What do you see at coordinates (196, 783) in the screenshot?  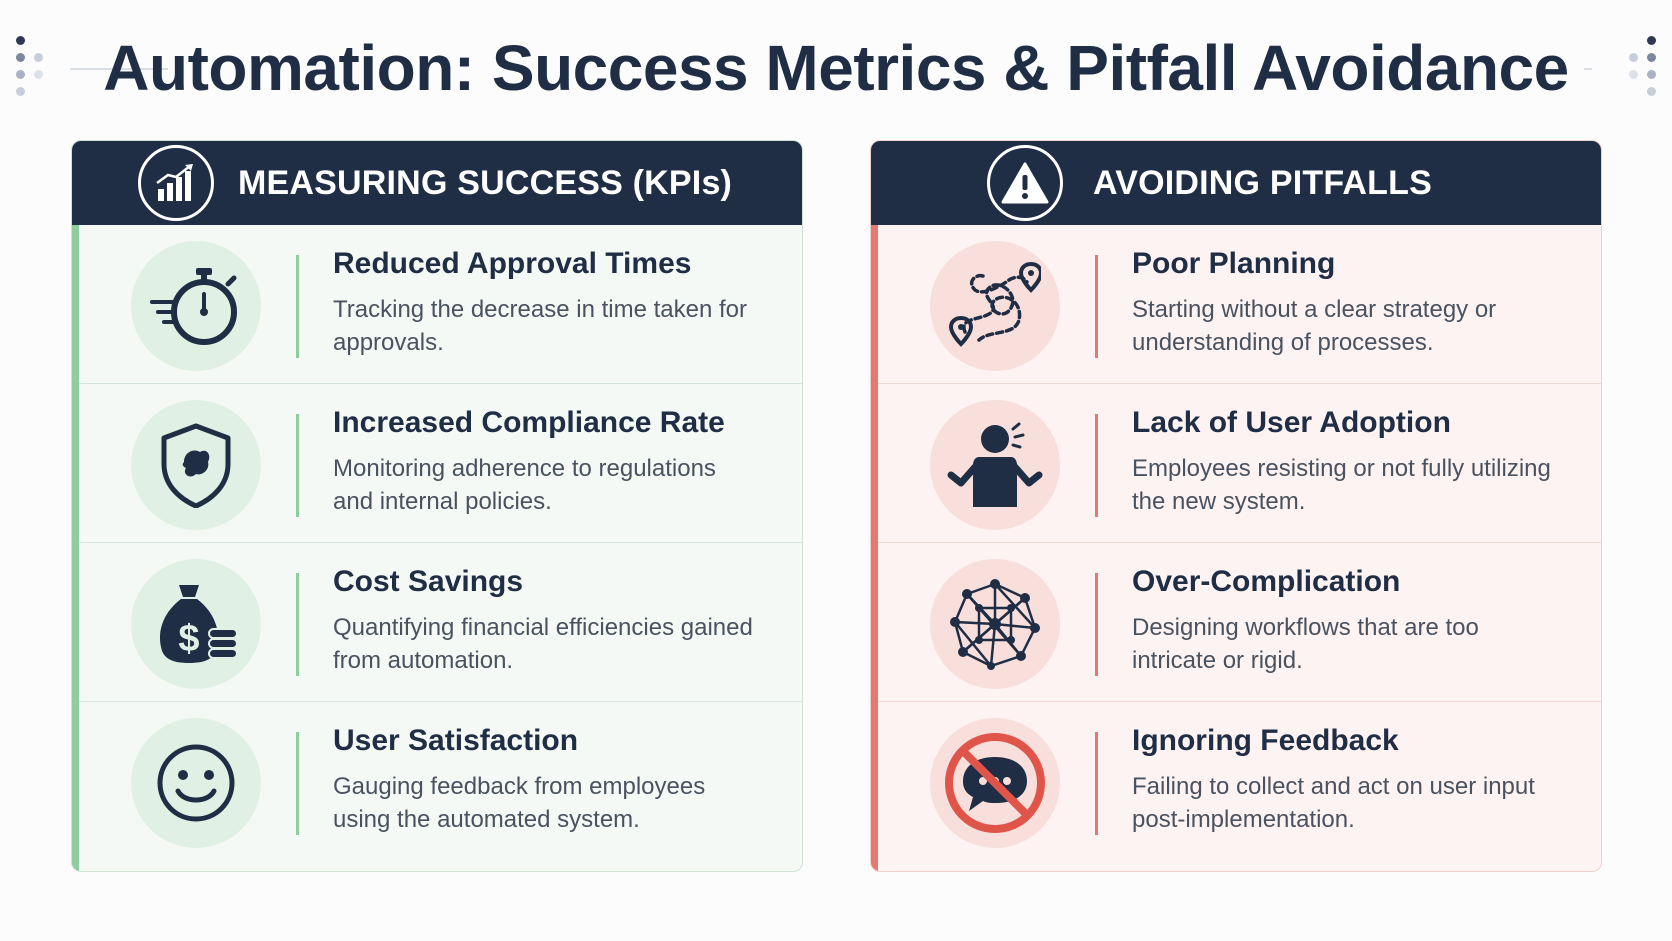 I see `smiley-face-icon` at bounding box center [196, 783].